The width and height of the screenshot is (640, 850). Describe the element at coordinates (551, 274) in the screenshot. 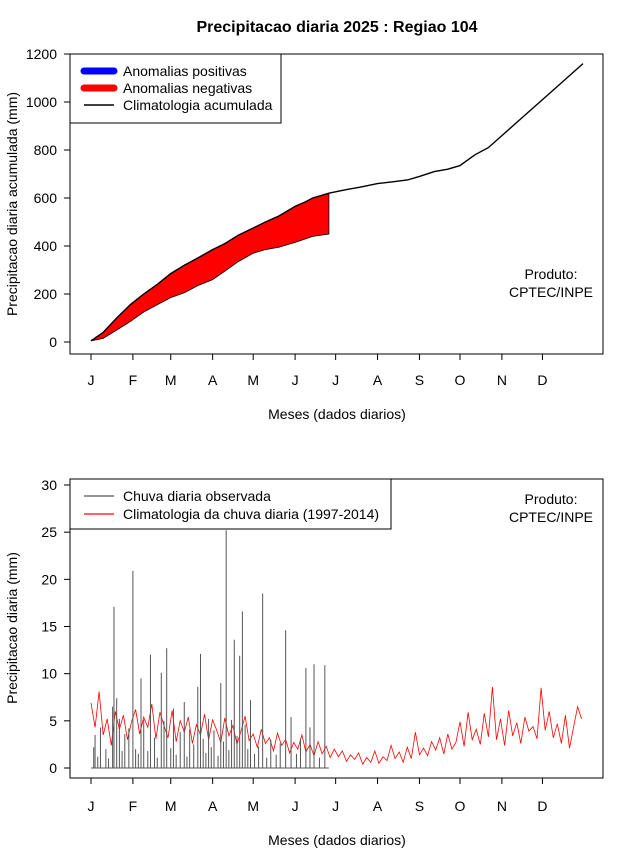

I see `top-annotation-line-1: Produto:` at that location.